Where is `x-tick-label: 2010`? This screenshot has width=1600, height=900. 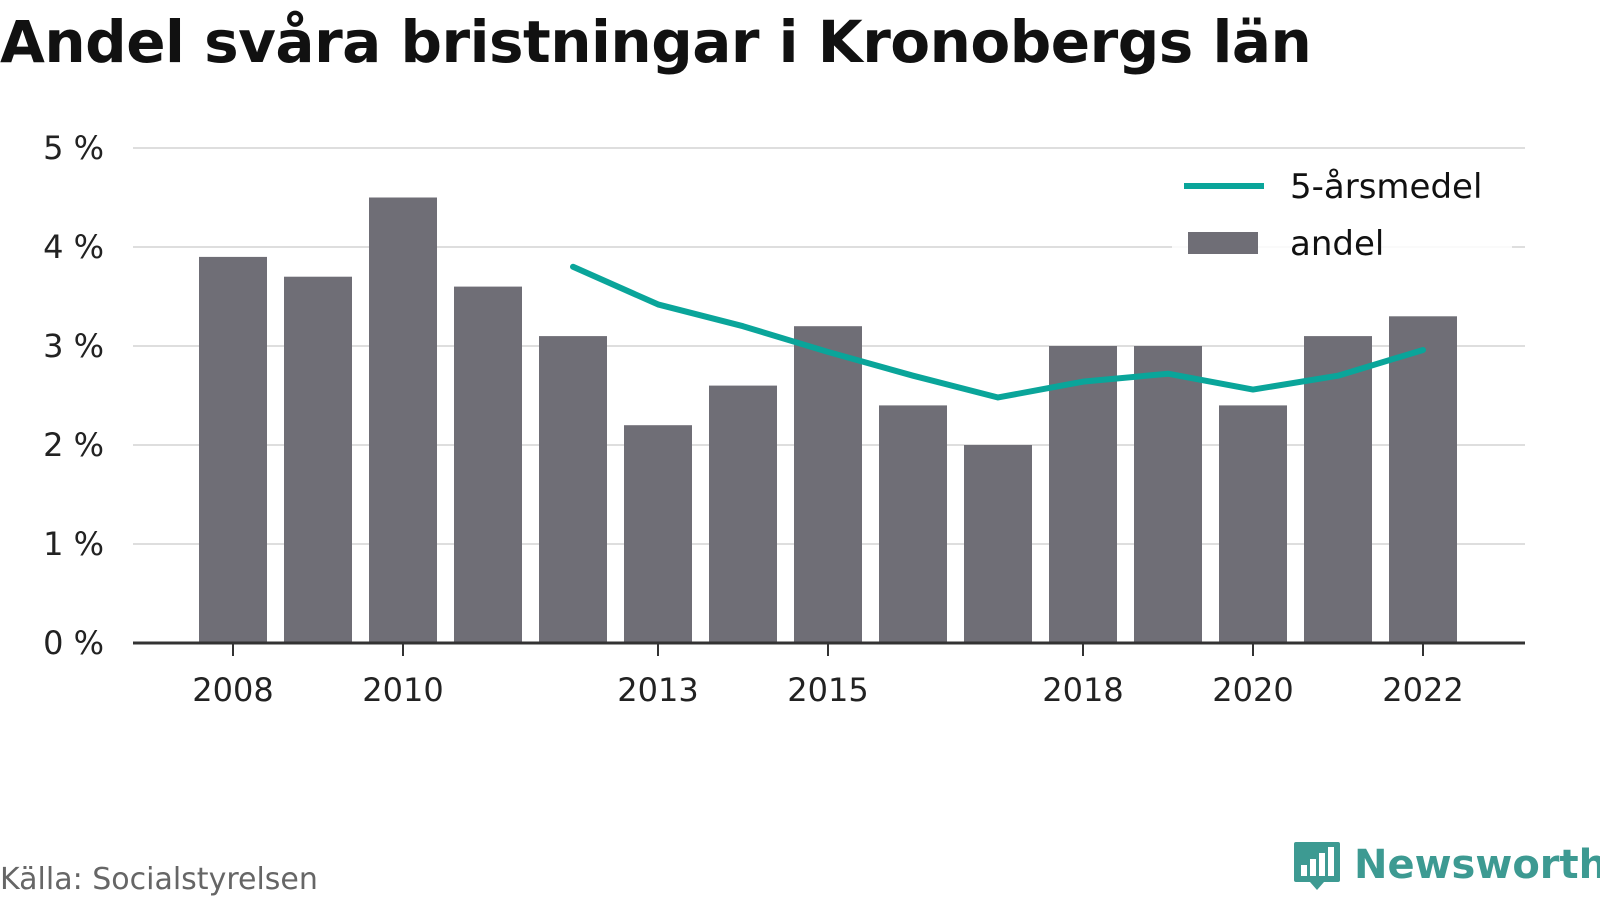 x-tick-label: 2010 is located at coordinates (402, 690).